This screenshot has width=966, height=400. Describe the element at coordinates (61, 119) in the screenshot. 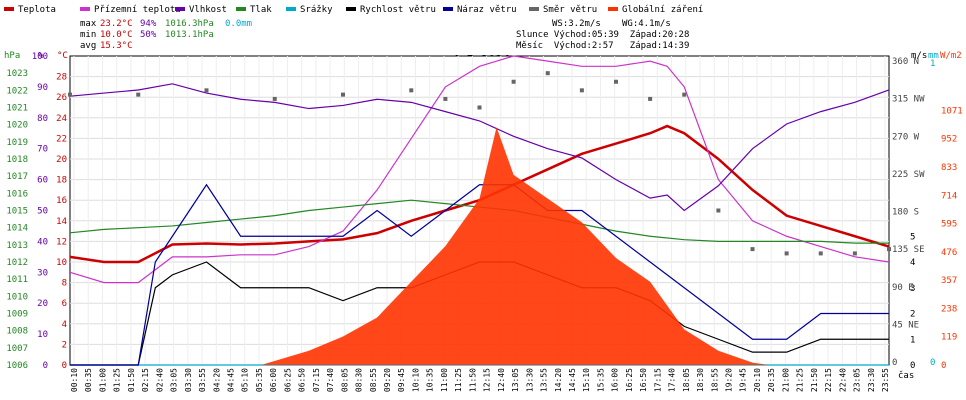

I see `axis-tick-label: 24` at that location.